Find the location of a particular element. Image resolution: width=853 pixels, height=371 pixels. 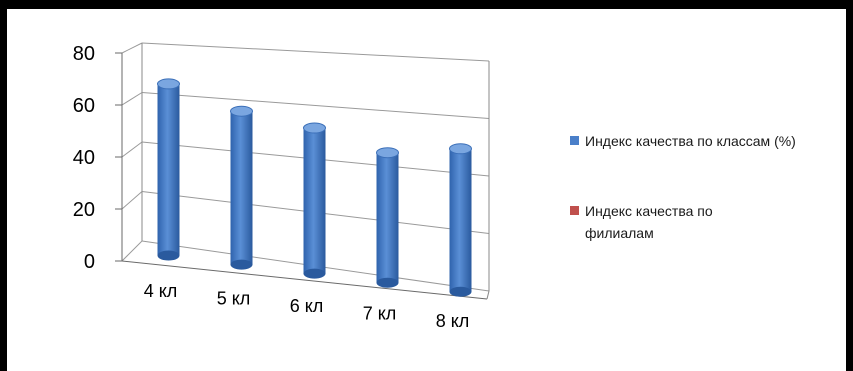

legend-entry: Индекс качества по филиалам is located at coordinates (641, 222).